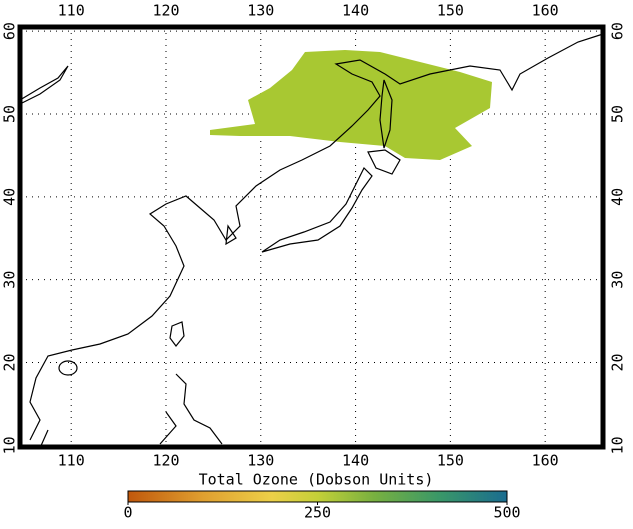 This screenshot has width=633, height=529. I want to click on colorbar-tick-label: 0, so click(127, 513).